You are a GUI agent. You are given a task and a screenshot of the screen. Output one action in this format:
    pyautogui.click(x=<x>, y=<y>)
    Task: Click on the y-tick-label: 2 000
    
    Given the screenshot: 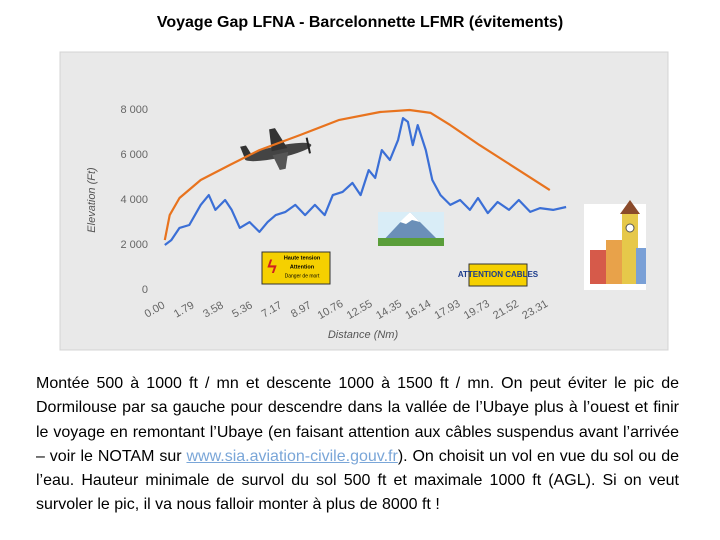 What is the action you would take?
    pyautogui.click(x=134, y=245)
    